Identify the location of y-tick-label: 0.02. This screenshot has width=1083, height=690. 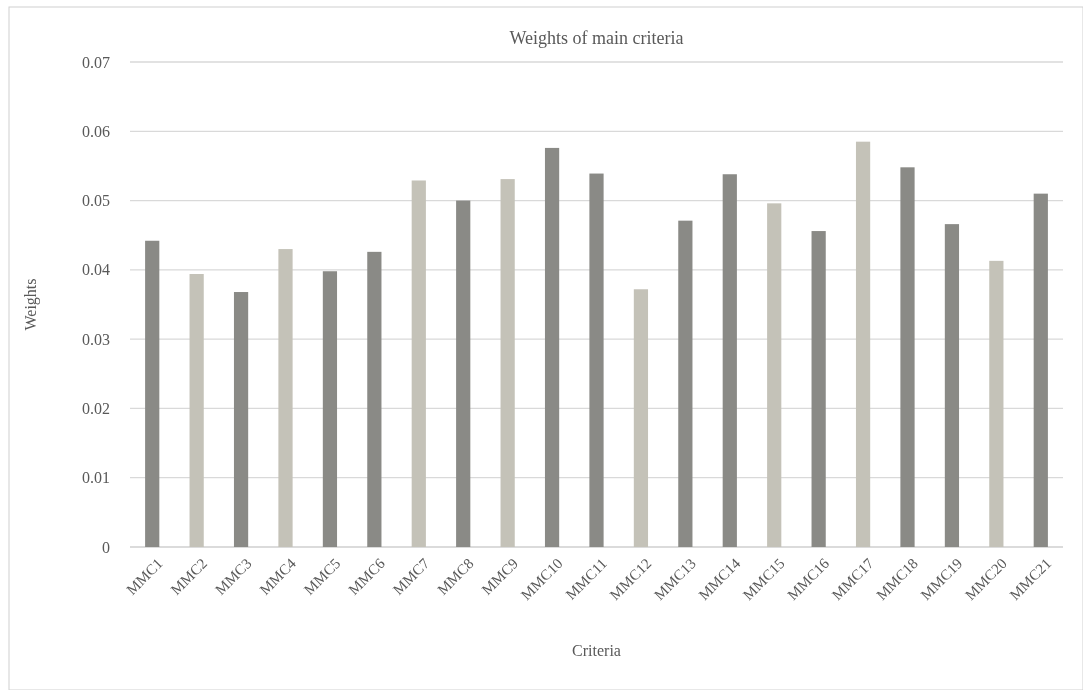
(96, 409).